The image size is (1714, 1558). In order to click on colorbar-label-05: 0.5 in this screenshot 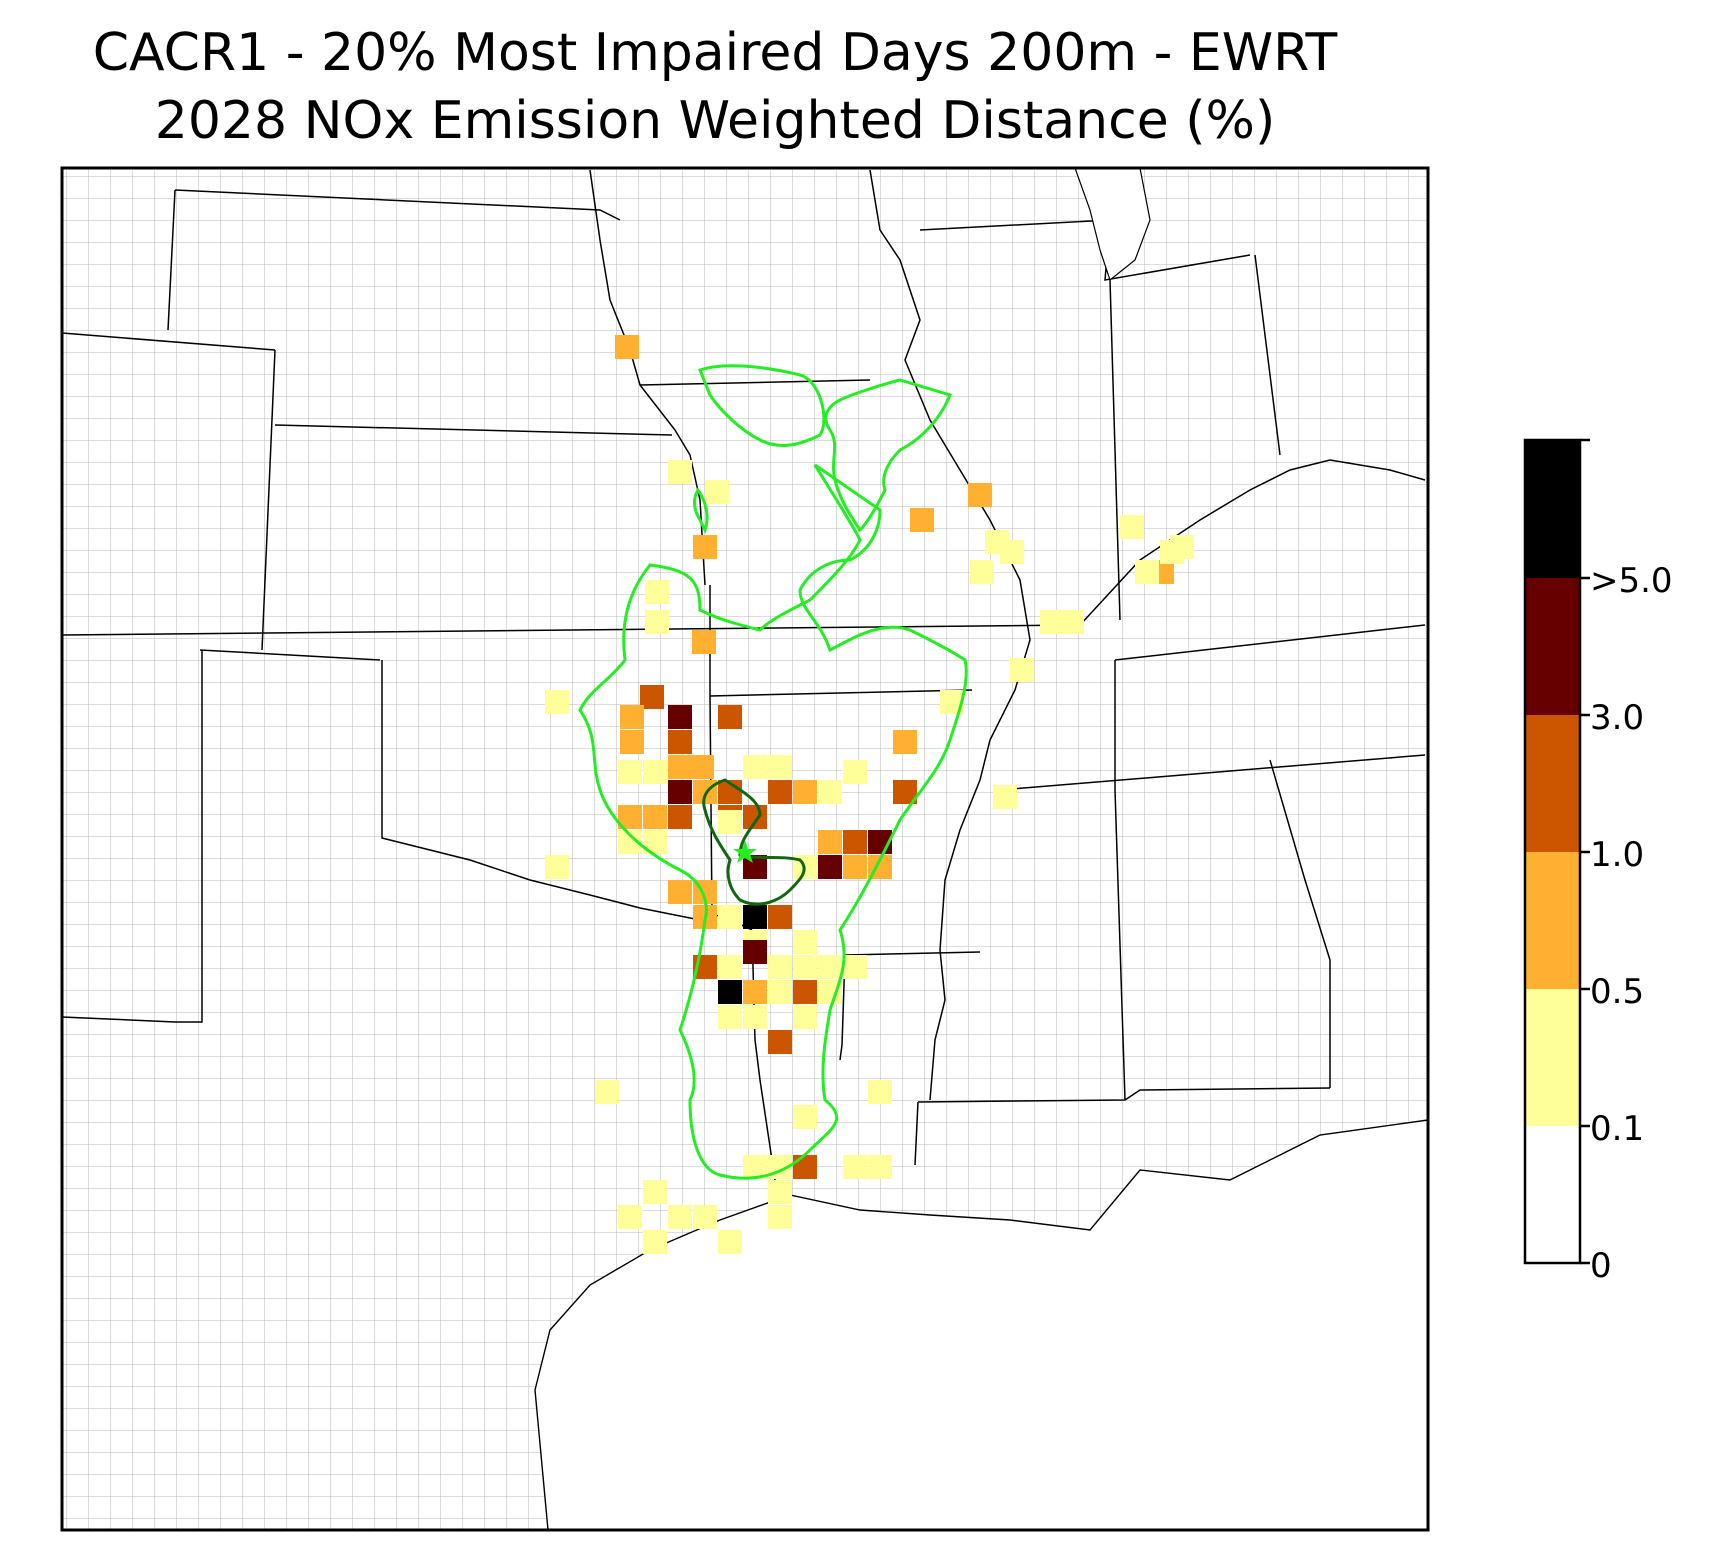, I will do `click(1617, 992)`.